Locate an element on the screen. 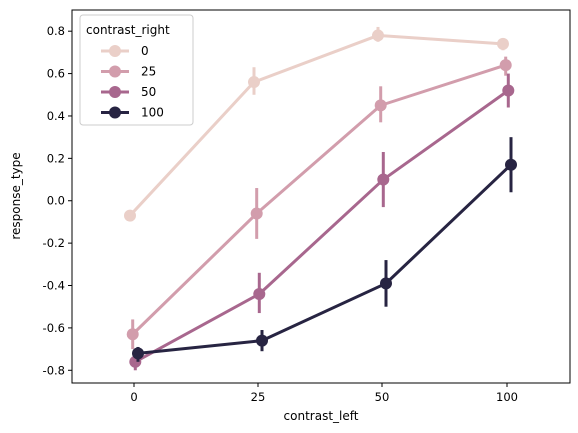  y-tick-label: -0.6 is located at coordinates (54, 328).